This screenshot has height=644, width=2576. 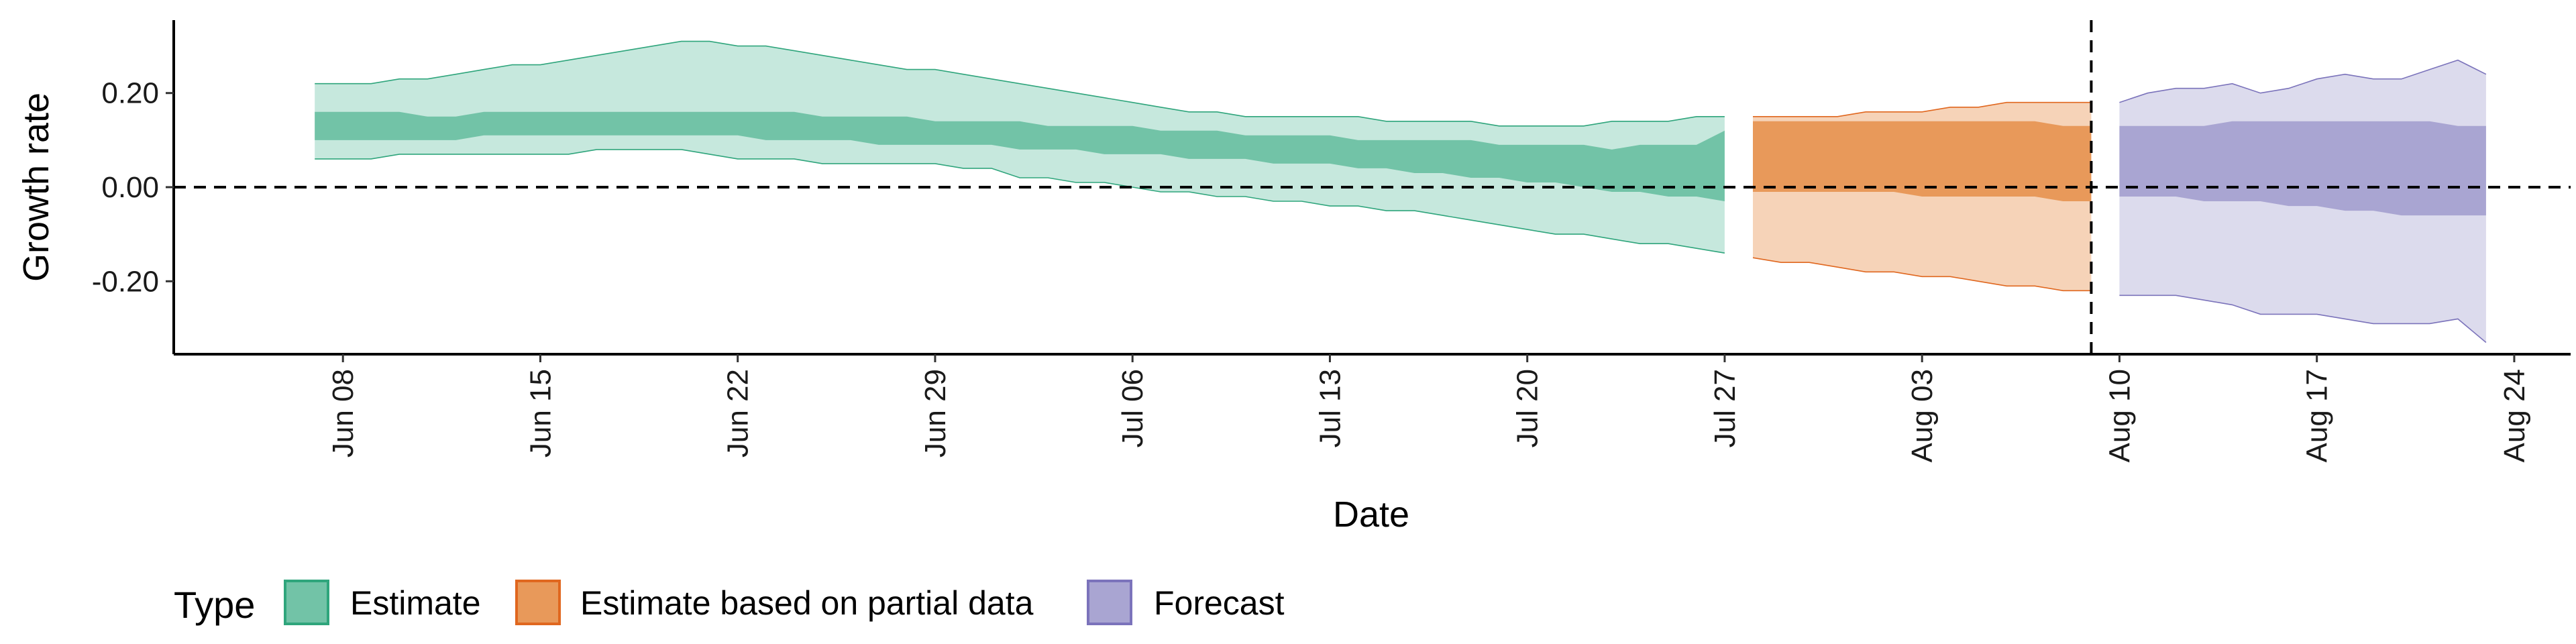 I want to click on legend-label-estimate: Estimate, so click(x=415, y=603).